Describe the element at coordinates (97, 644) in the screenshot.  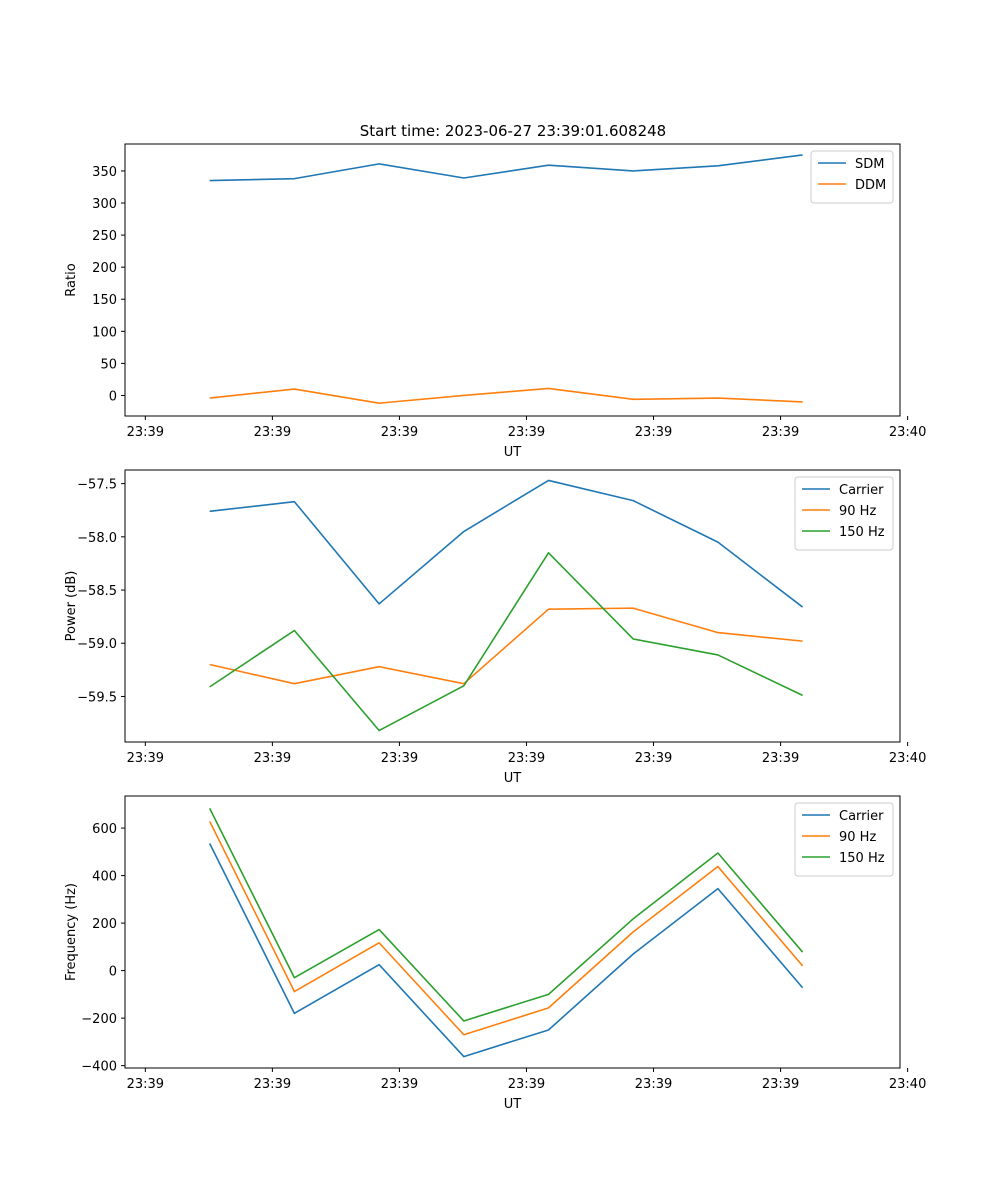
I see `y-tick-label: −59.0` at that location.